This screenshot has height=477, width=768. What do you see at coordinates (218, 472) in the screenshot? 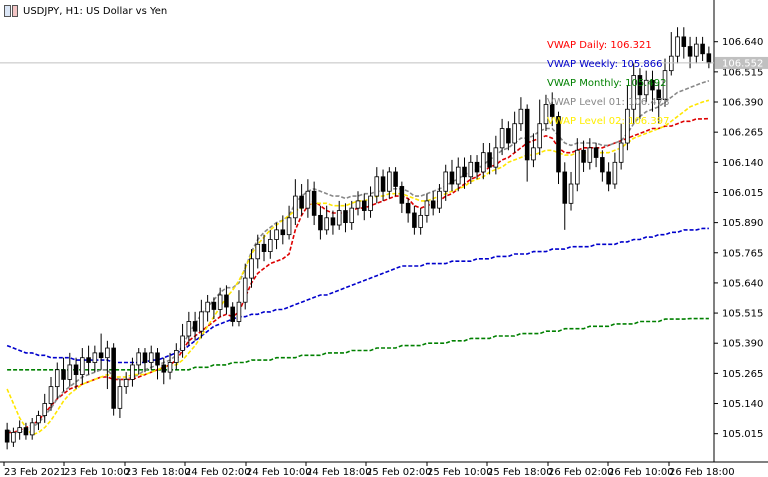
I see `time-tick-label: 24 Feb 02:00` at bounding box center [218, 472].